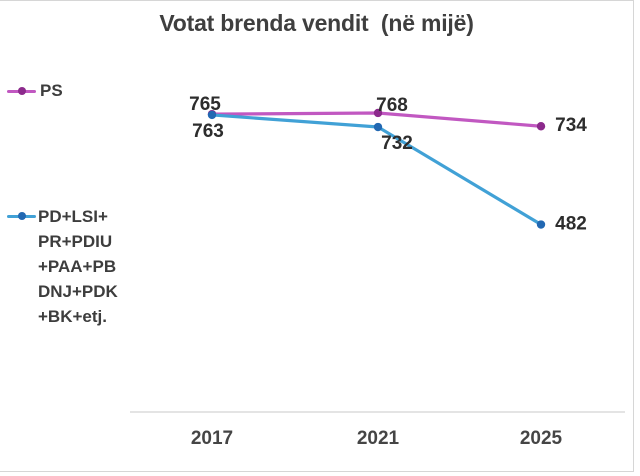 This screenshot has height=476, width=640. What do you see at coordinates (376, 170) in the screenshot?
I see `series-line-opposition` at bounding box center [376, 170].